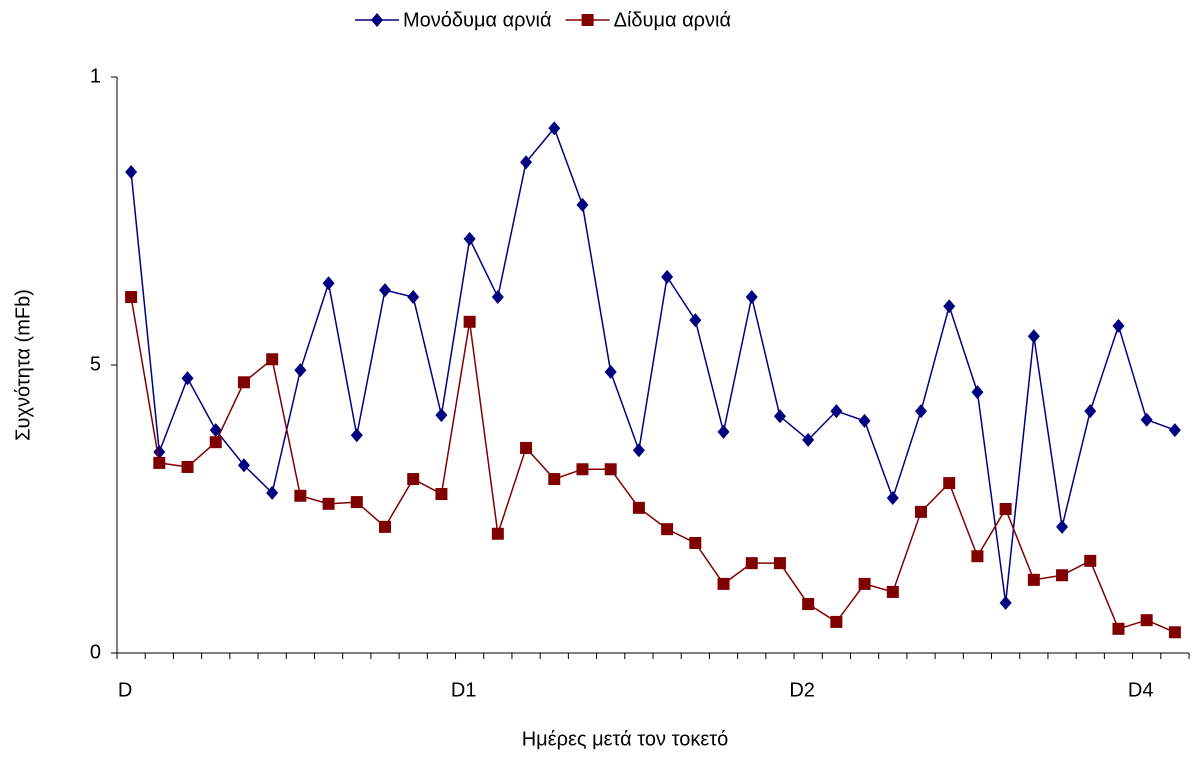  Describe the element at coordinates (1141, 690) in the screenshot. I see `x-tick-label: D4` at that location.